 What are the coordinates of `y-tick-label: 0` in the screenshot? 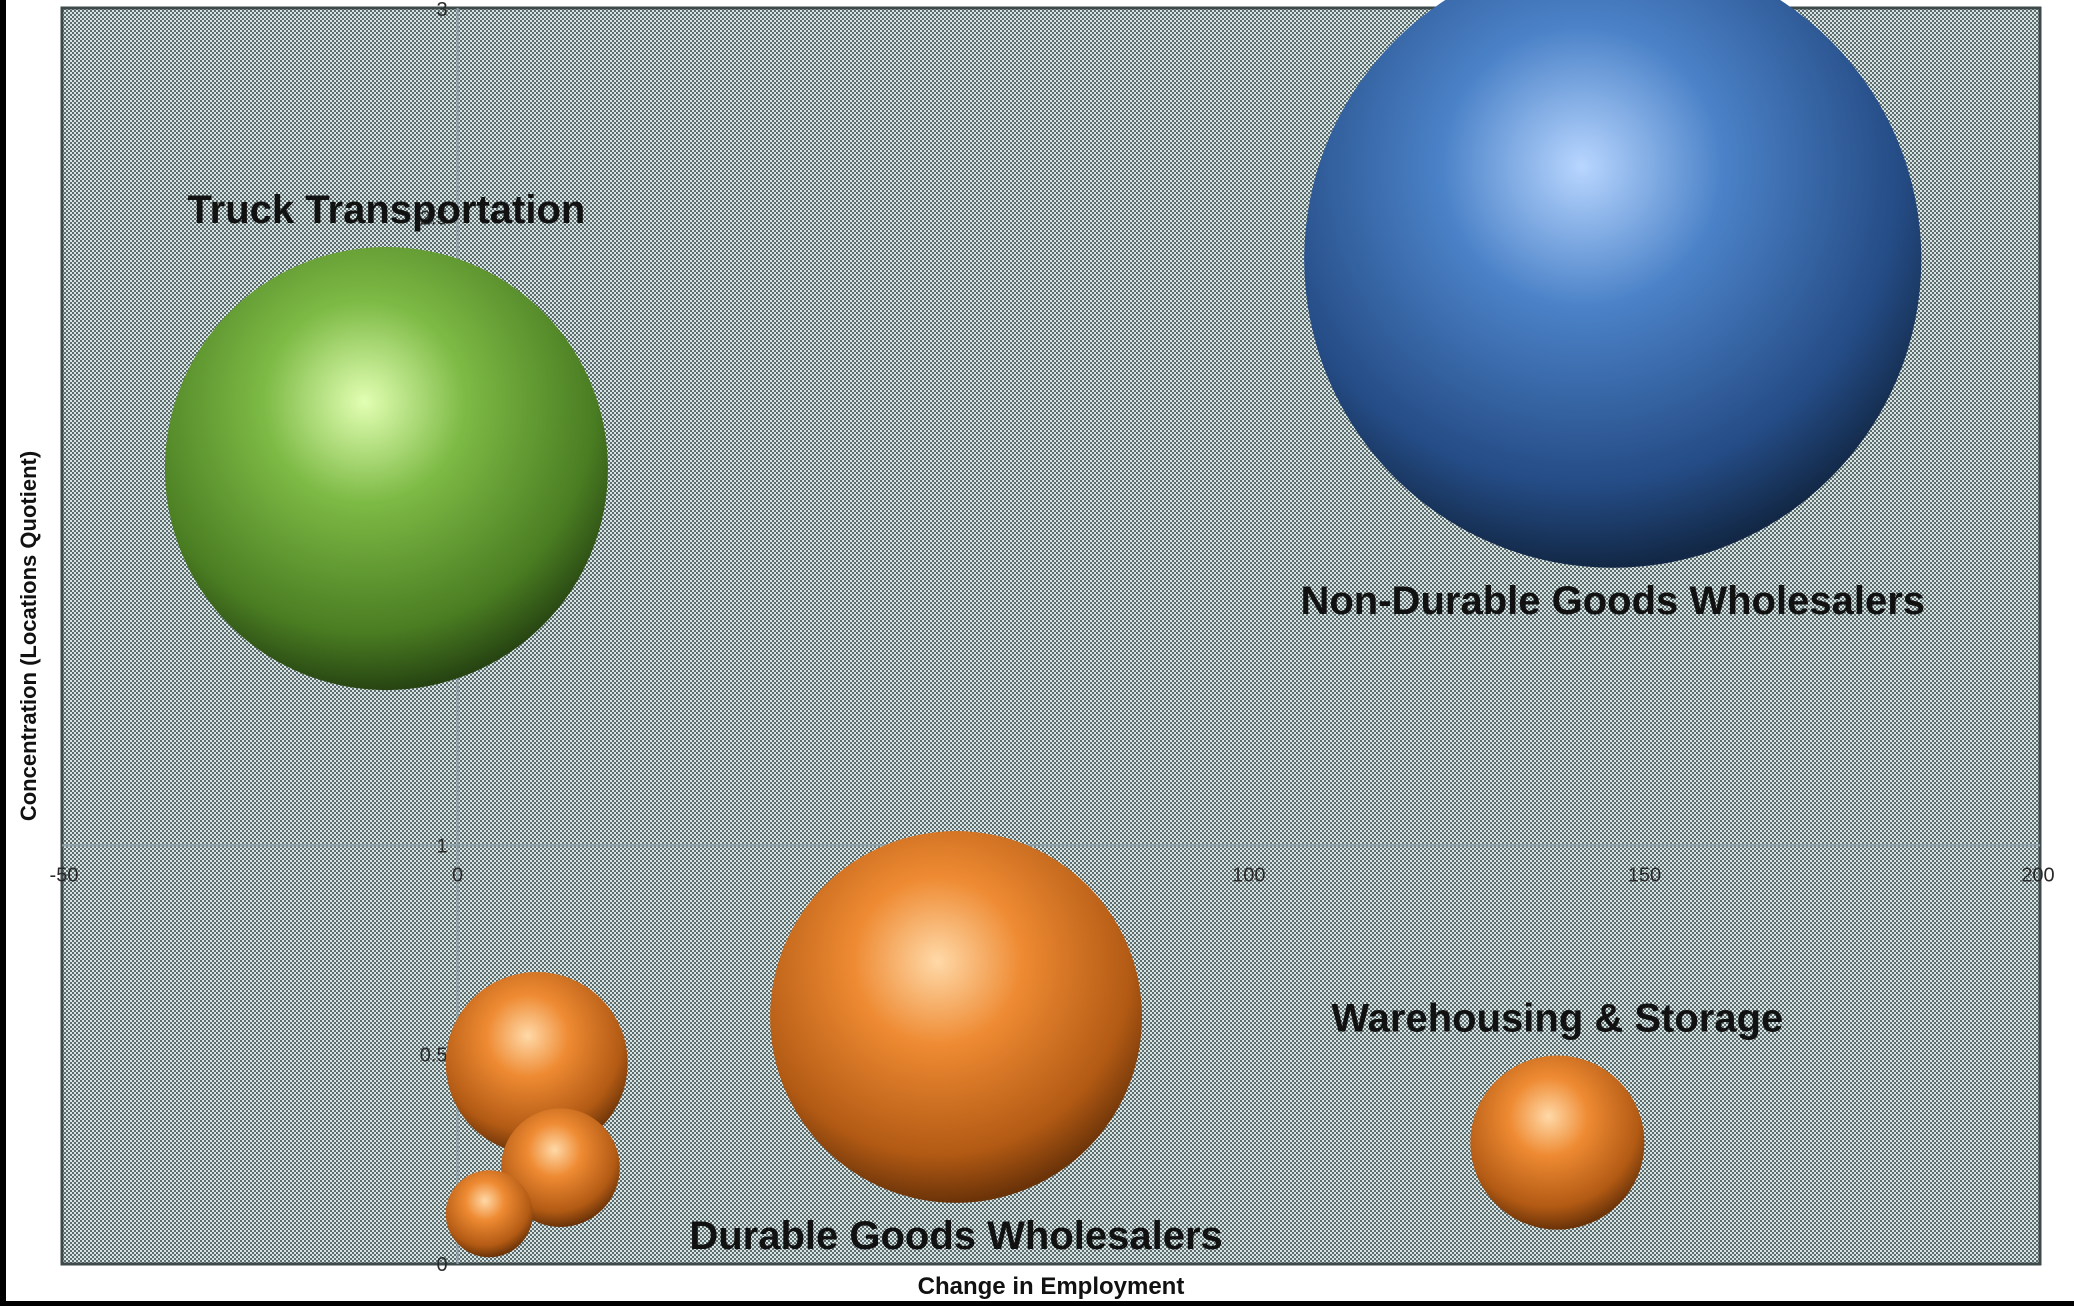 It's located at (441, 1265).